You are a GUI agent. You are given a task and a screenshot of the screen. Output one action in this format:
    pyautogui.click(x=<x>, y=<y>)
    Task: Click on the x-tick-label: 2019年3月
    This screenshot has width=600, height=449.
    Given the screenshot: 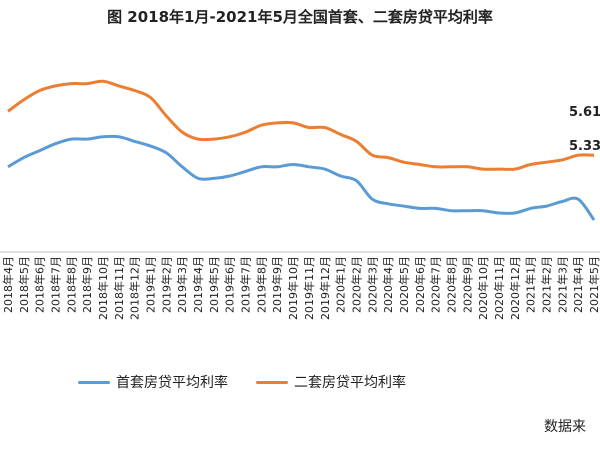 What is the action you would take?
    pyautogui.click(x=182, y=284)
    